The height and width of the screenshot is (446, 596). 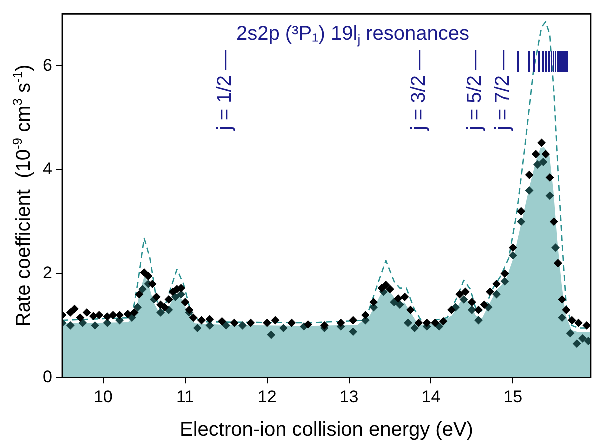 I want to click on x-tick-label: 12, so click(x=267, y=396).